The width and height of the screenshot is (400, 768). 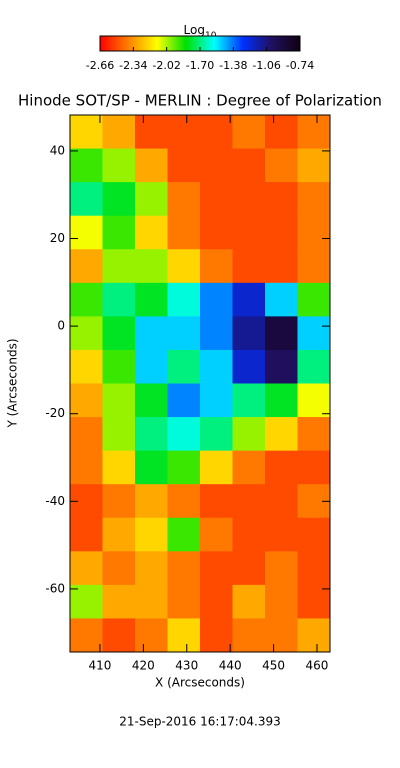 I want to click on colorbar-tick-label: -2.66, so click(x=100, y=65).